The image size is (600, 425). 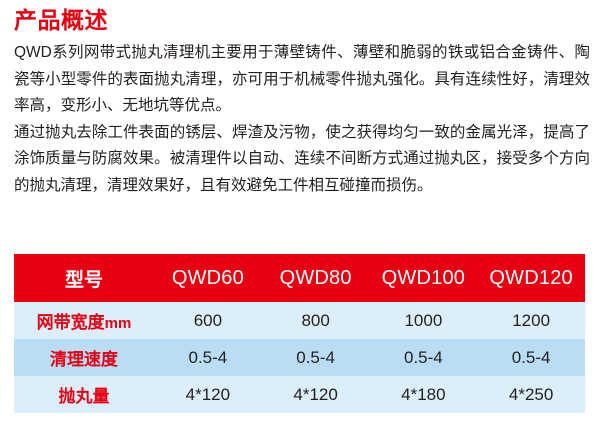 I want to click on cell-belt-width-4: 1200, so click(x=531, y=320).